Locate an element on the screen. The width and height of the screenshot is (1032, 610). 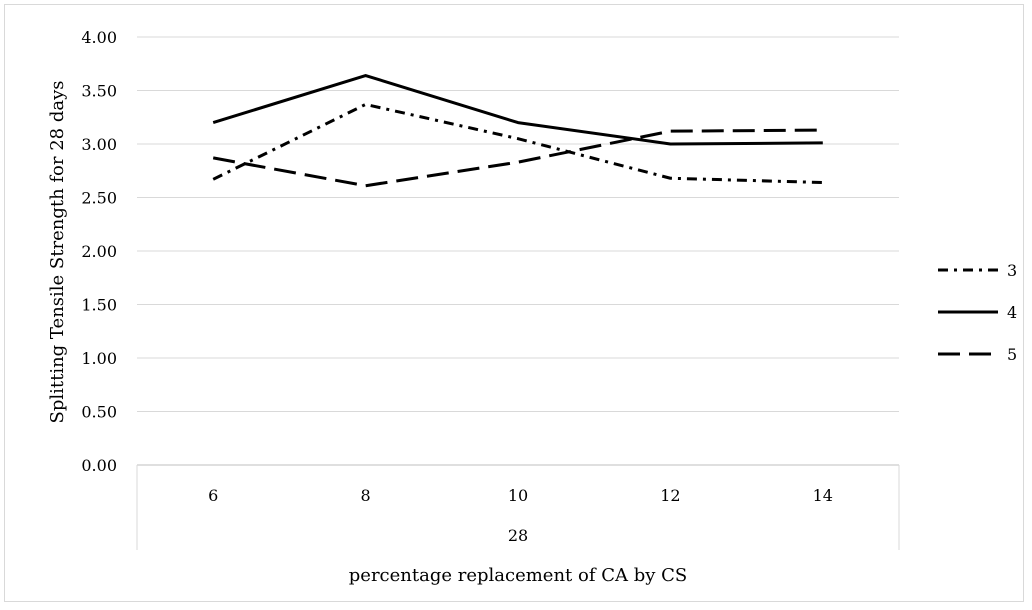
y-tick-label: 2.00 is located at coordinates (99, 251).